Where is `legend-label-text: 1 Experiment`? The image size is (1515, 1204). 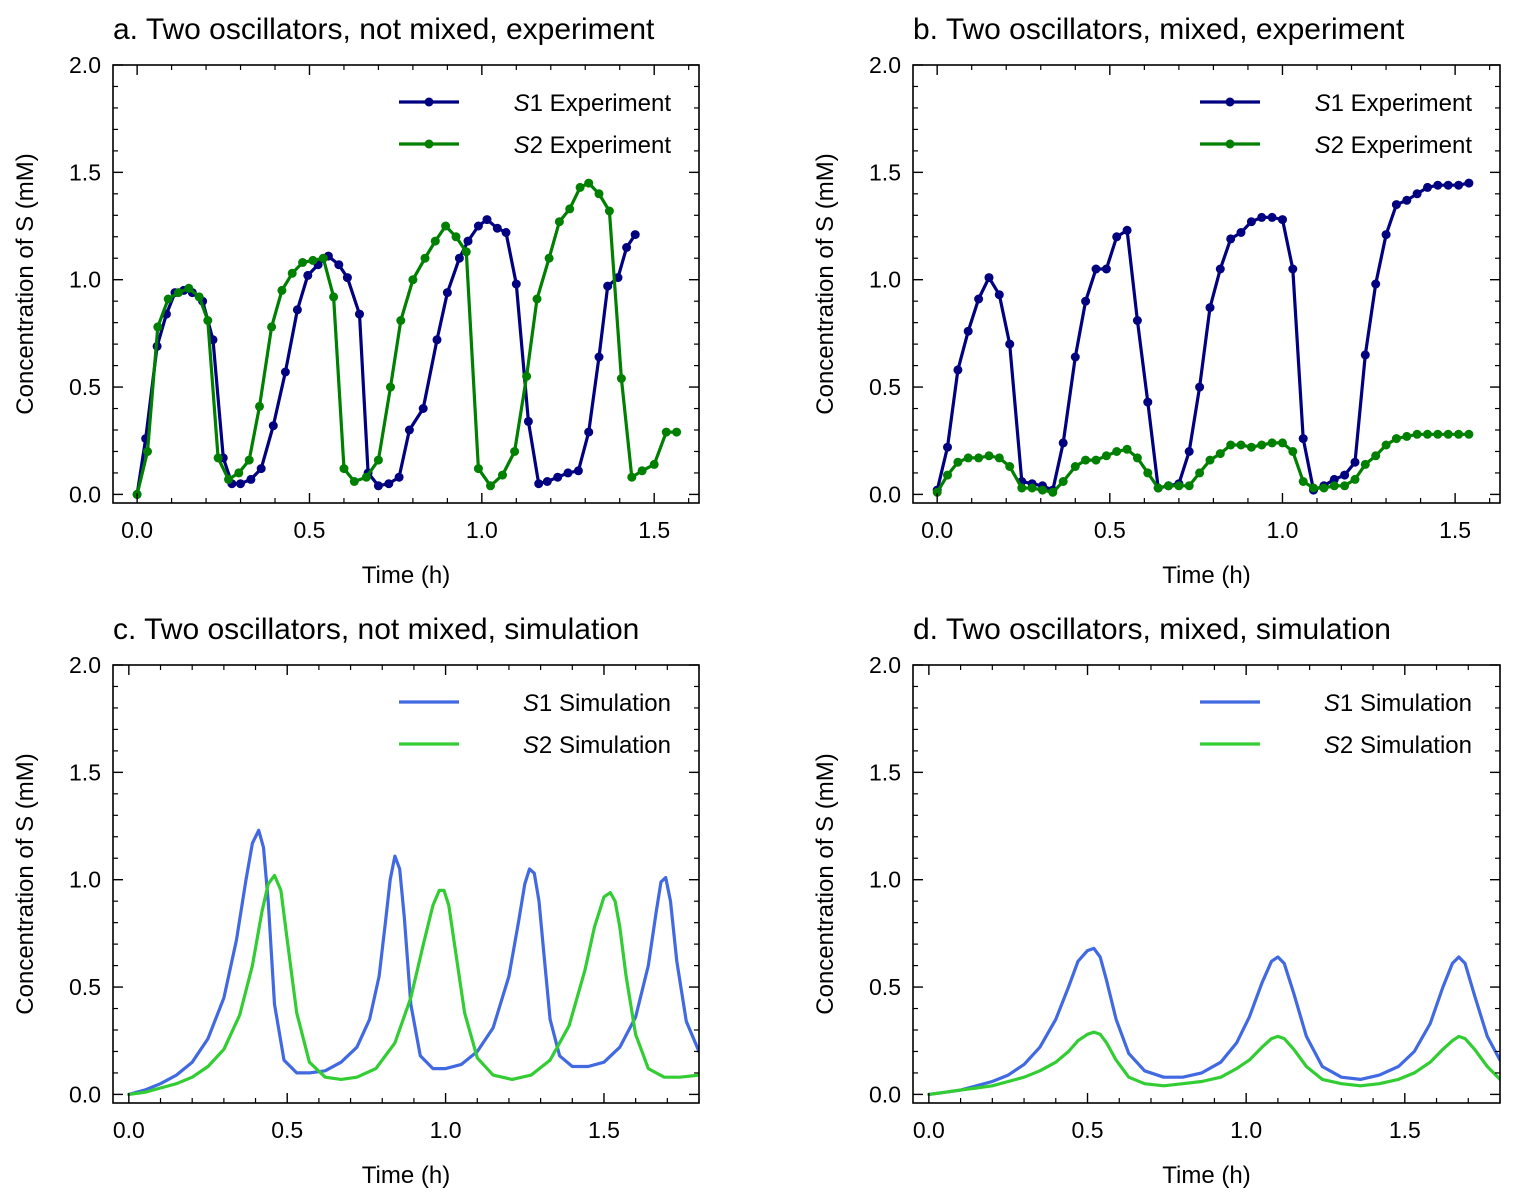 legend-label-text: 1 Experiment is located at coordinates (601, 103).